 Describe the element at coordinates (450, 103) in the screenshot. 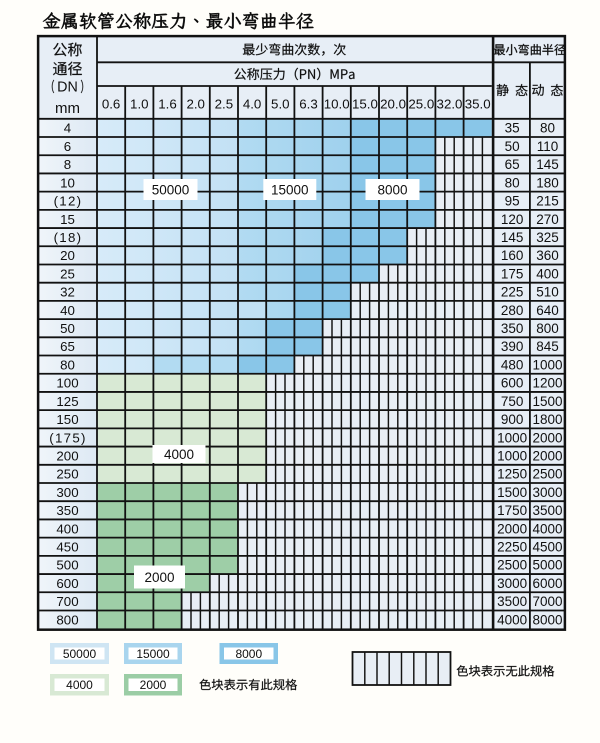

I see `svg-text: 32.0` at that location.